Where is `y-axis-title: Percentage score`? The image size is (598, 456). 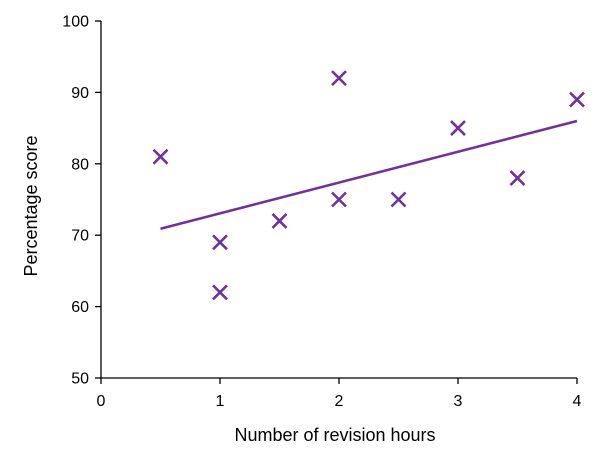 y-axis-title: Percentage score is located at coordinates (31, 205).